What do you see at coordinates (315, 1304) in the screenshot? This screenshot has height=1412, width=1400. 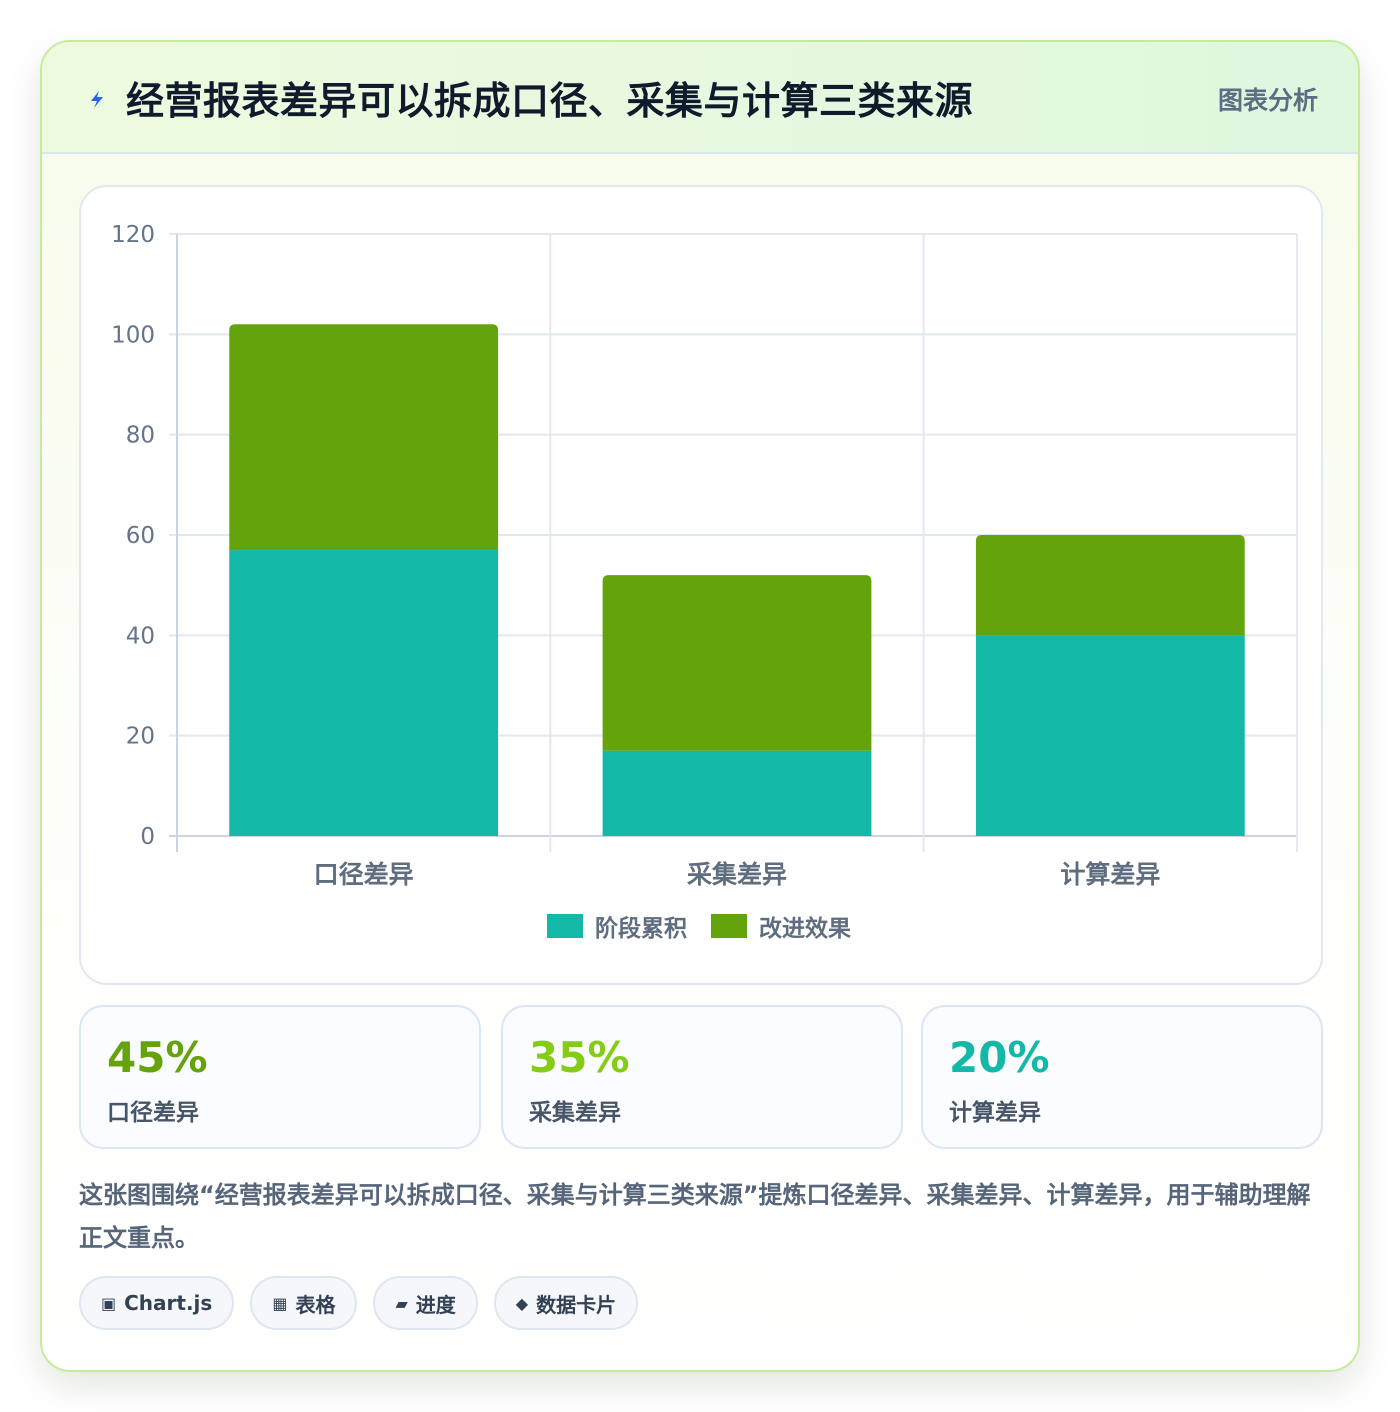 I see `chip-label: 表格` at bounding box center [315, 1304].